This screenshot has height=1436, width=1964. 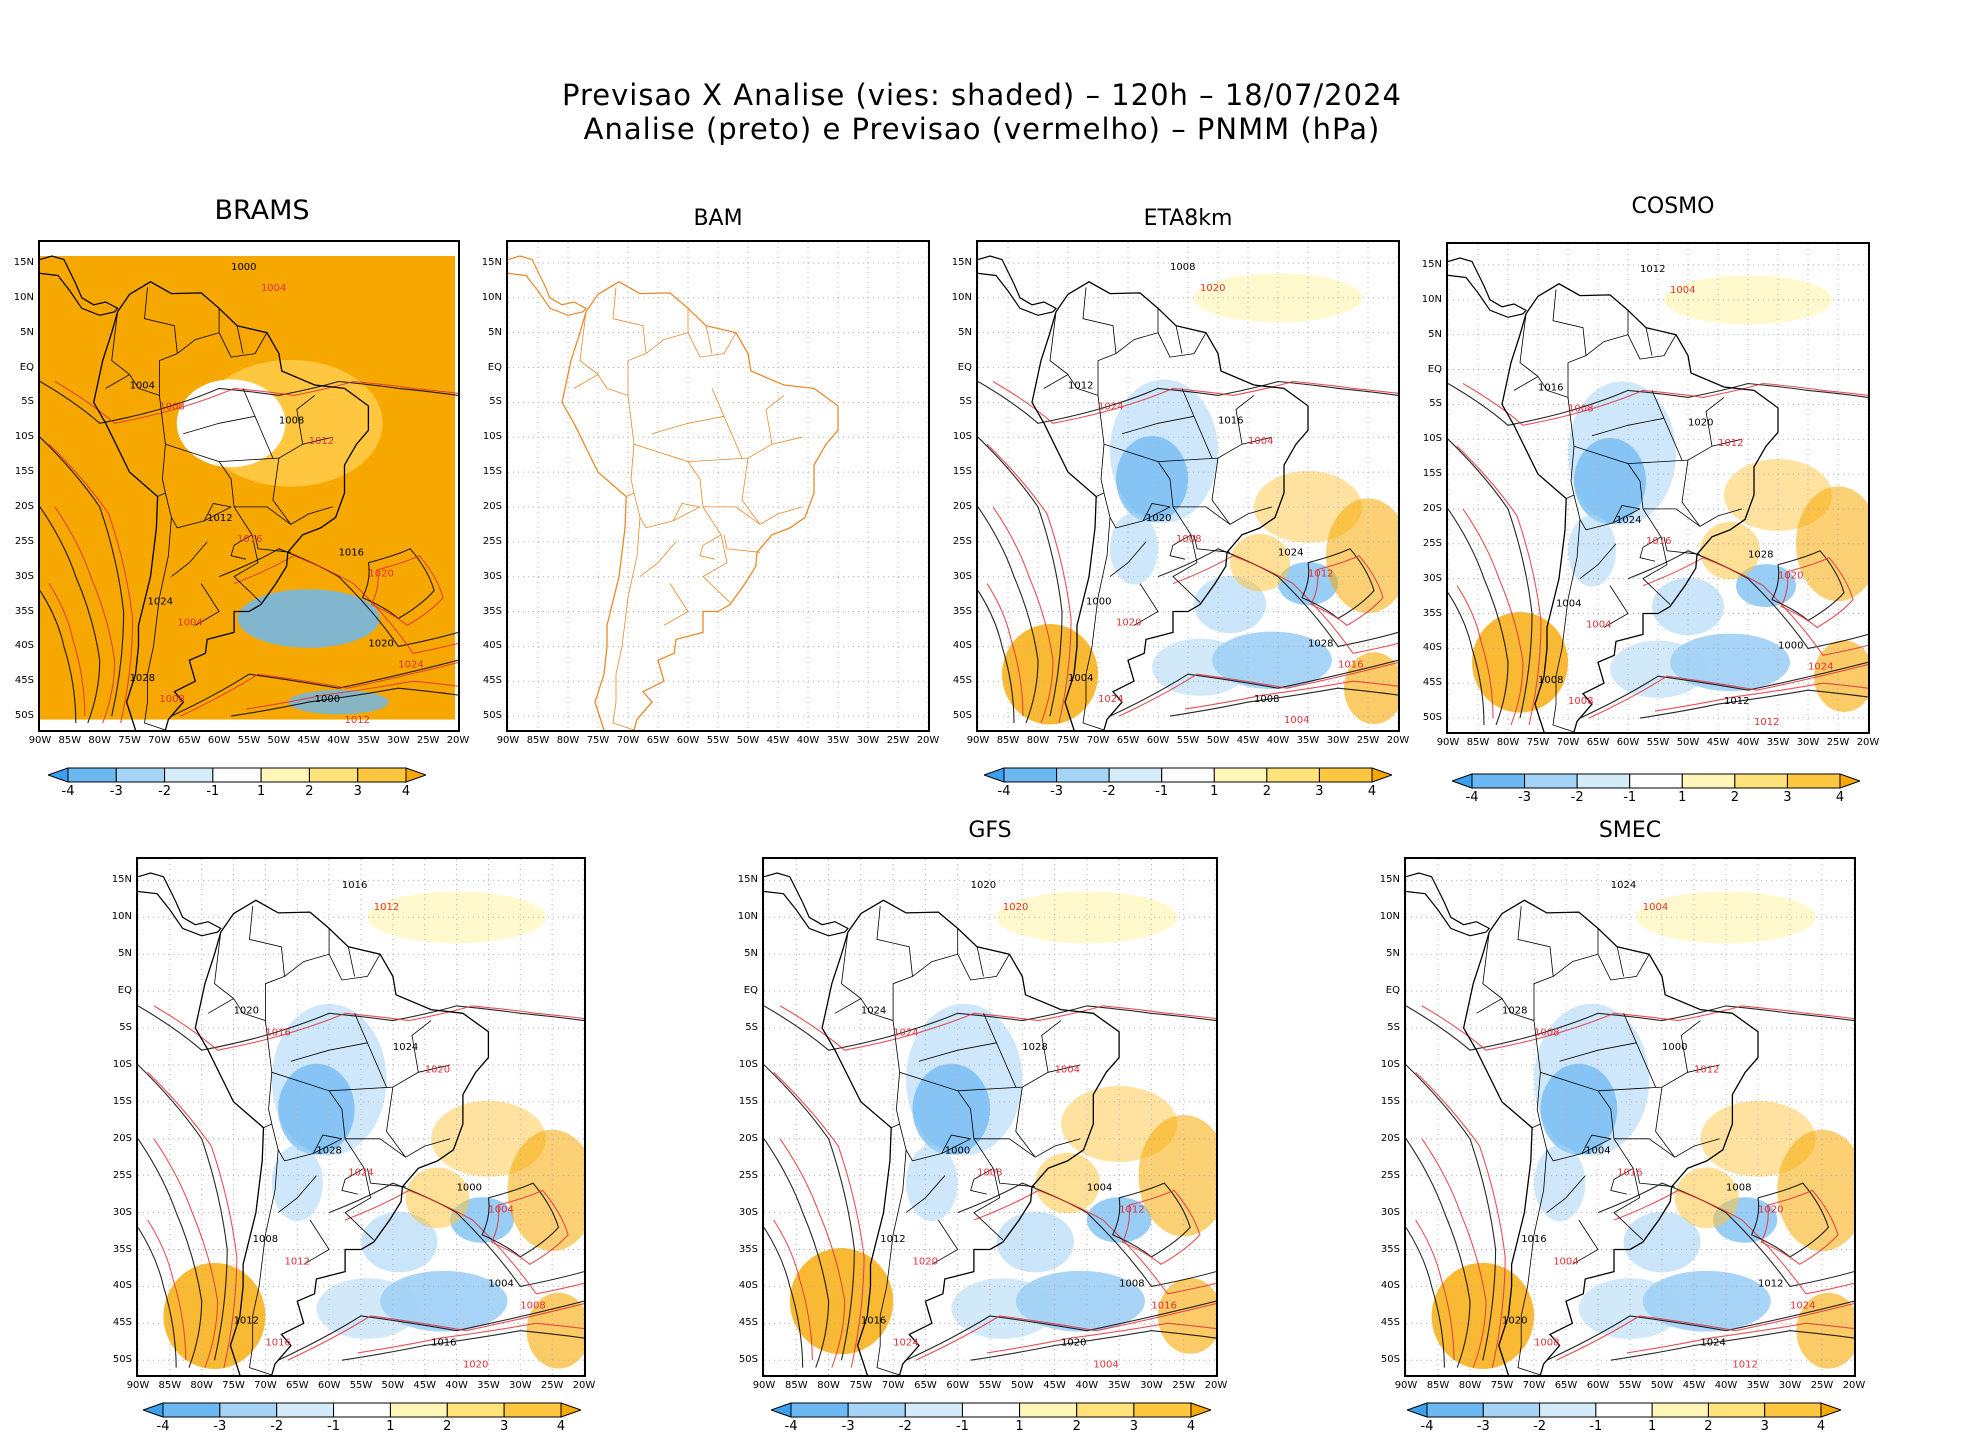 What do you see at coordinates (1658, 742) in the screenshot?
I see `longitude-label: 55W` at bounding box center [1658, 742].